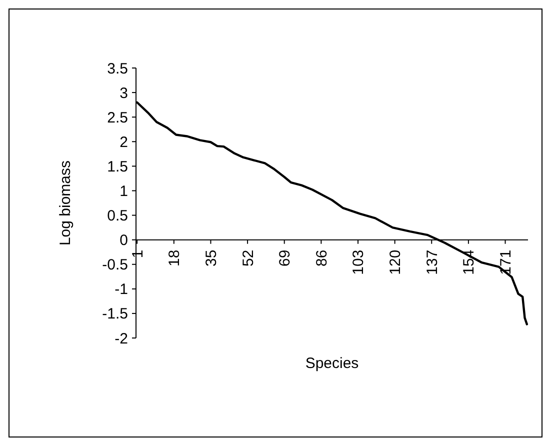 The image size is (551, 446). Describe the element at coordinates (117, 167) in the screenshot. I see `y-tick-label: 1.5` at that location.